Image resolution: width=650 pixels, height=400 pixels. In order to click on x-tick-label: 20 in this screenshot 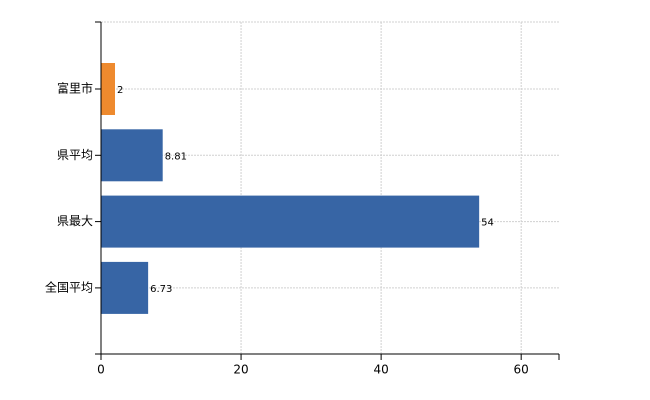, I will do `click(240, 370)`.